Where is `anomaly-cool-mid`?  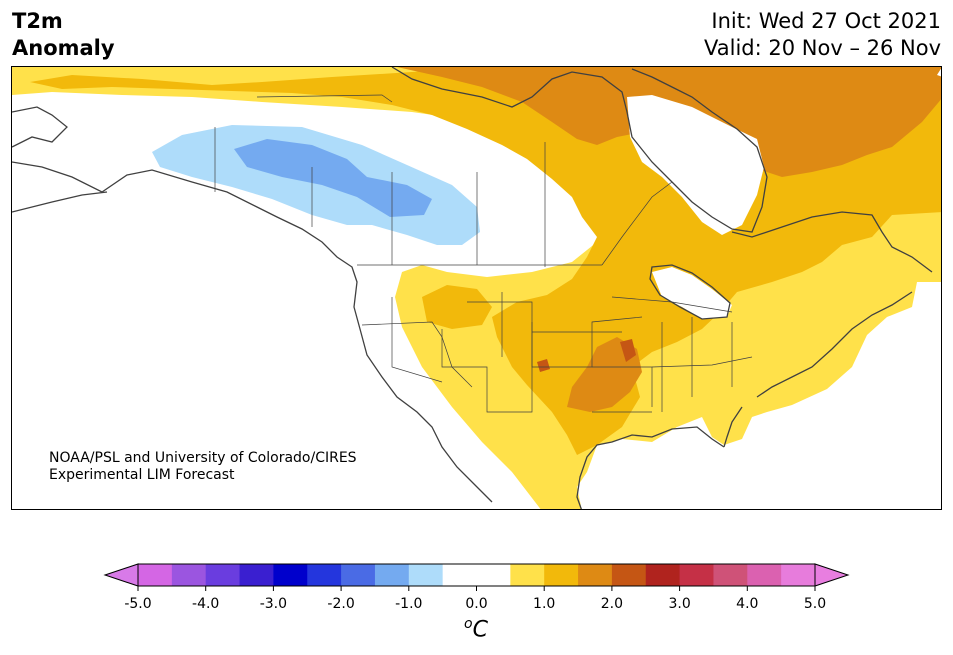 anomaly-cool-mid is located at coordinates (333, 178).